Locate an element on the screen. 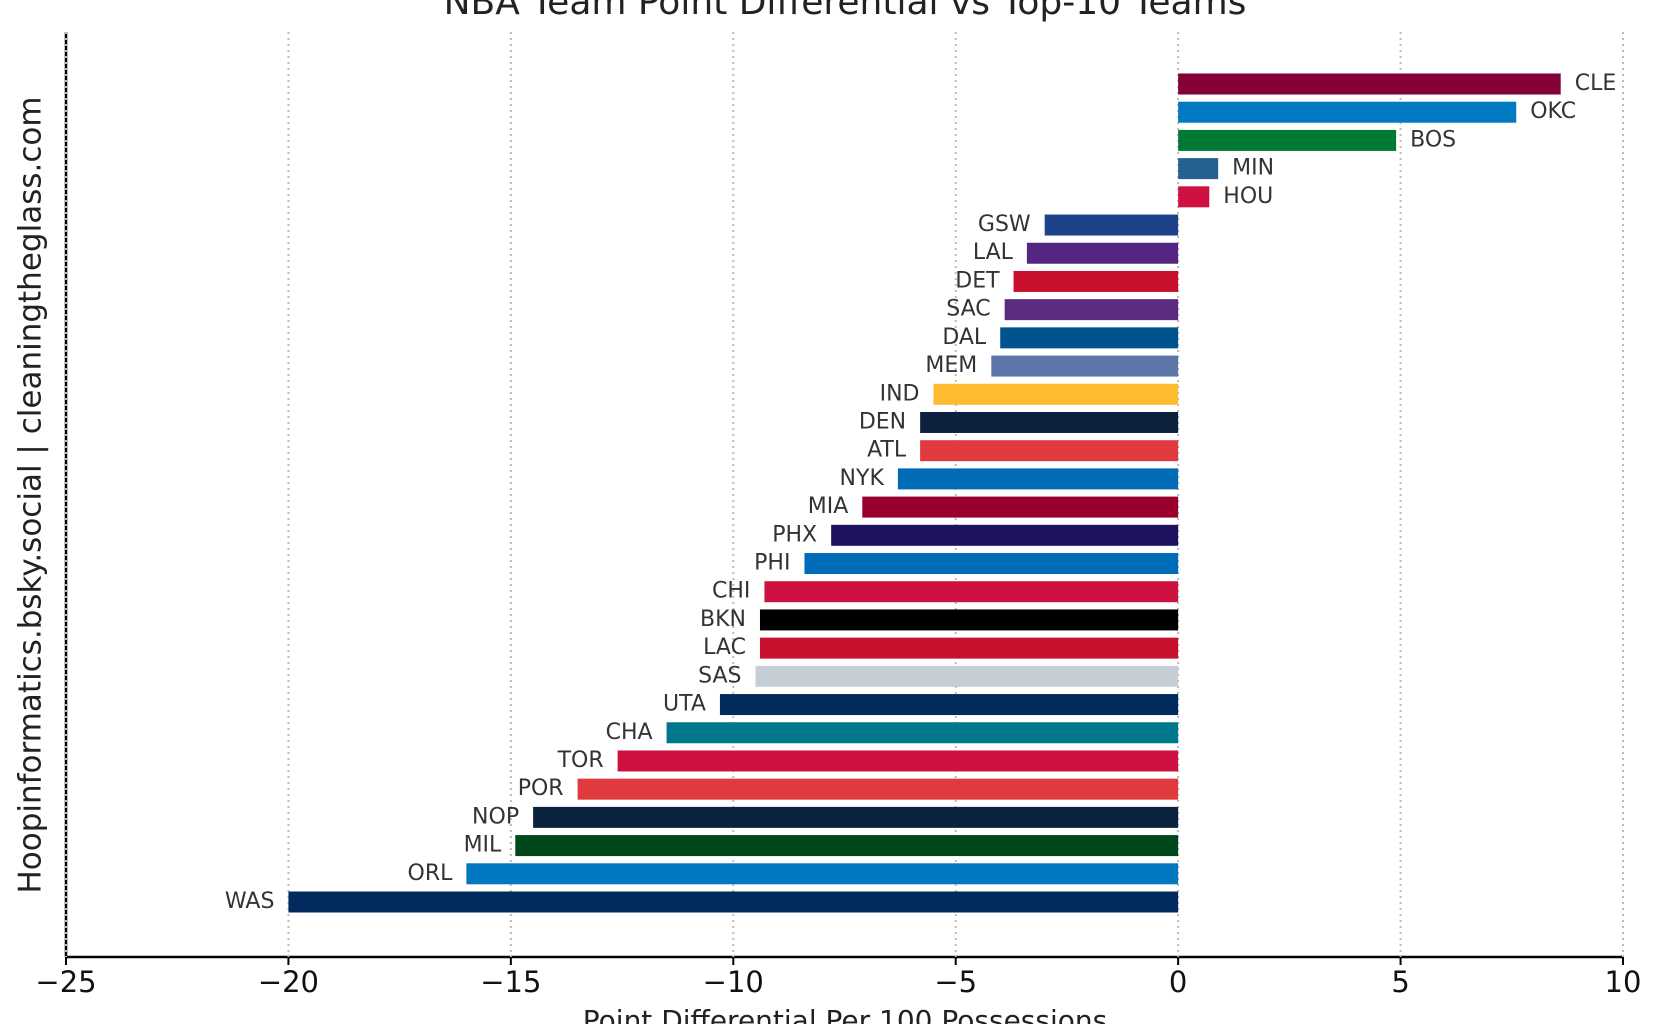 This screenshot has height=1024, width=1656. team-label: NYK is located at coordinates (862, 478).